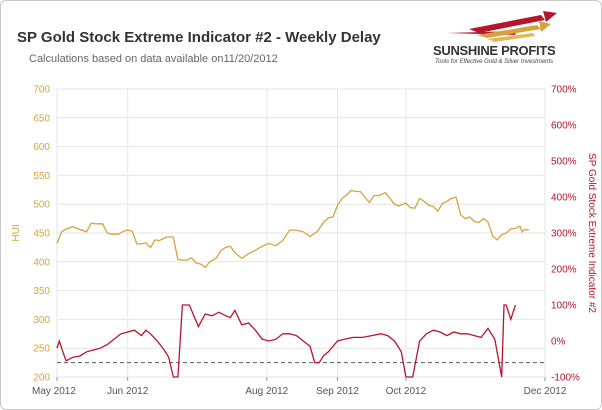 The image size is (602, 410). I want to click on left-axis-ticks: 200 250 300 350 400 450 500 550 600 650 700, so click(41, 234).